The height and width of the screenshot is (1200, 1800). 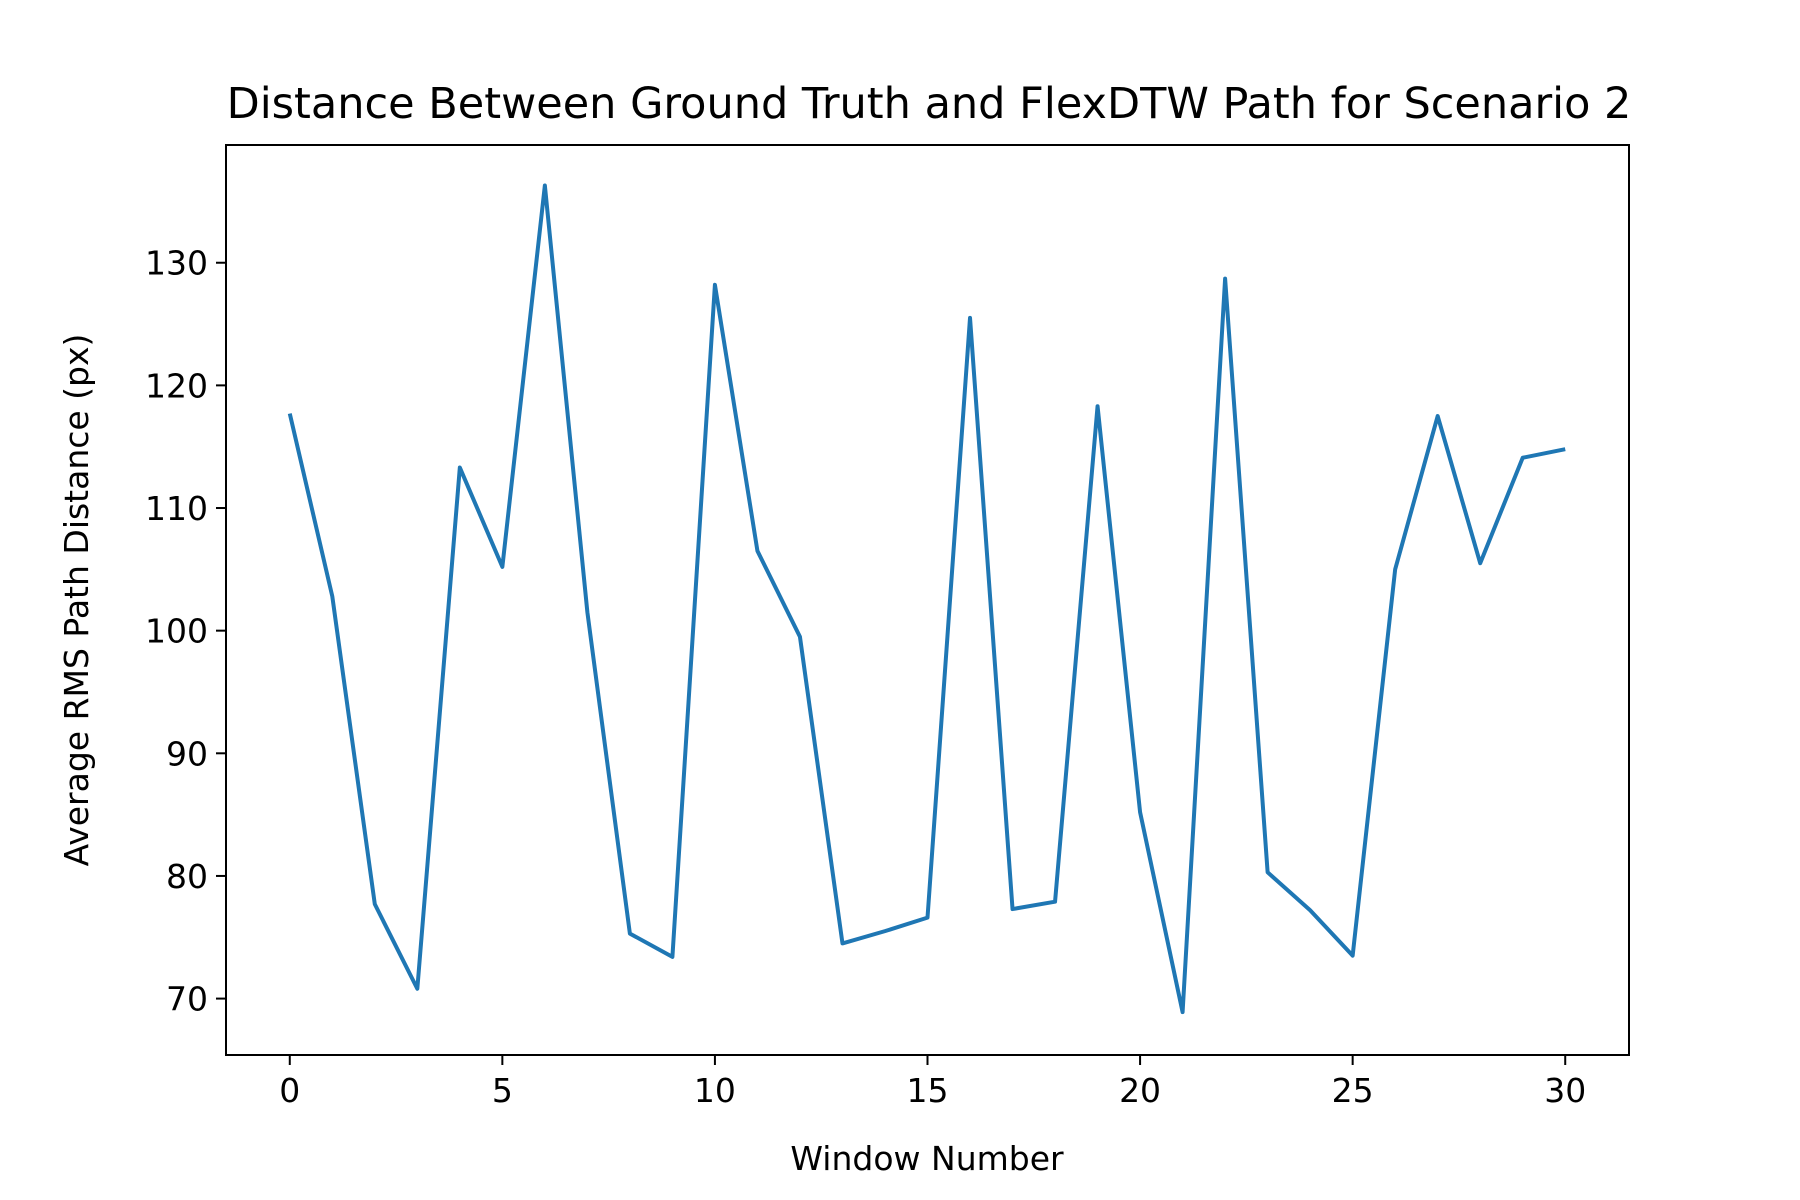 I want to click on y-axis: 70 80 90 100 110 120 130, so click(x=185, y=631).